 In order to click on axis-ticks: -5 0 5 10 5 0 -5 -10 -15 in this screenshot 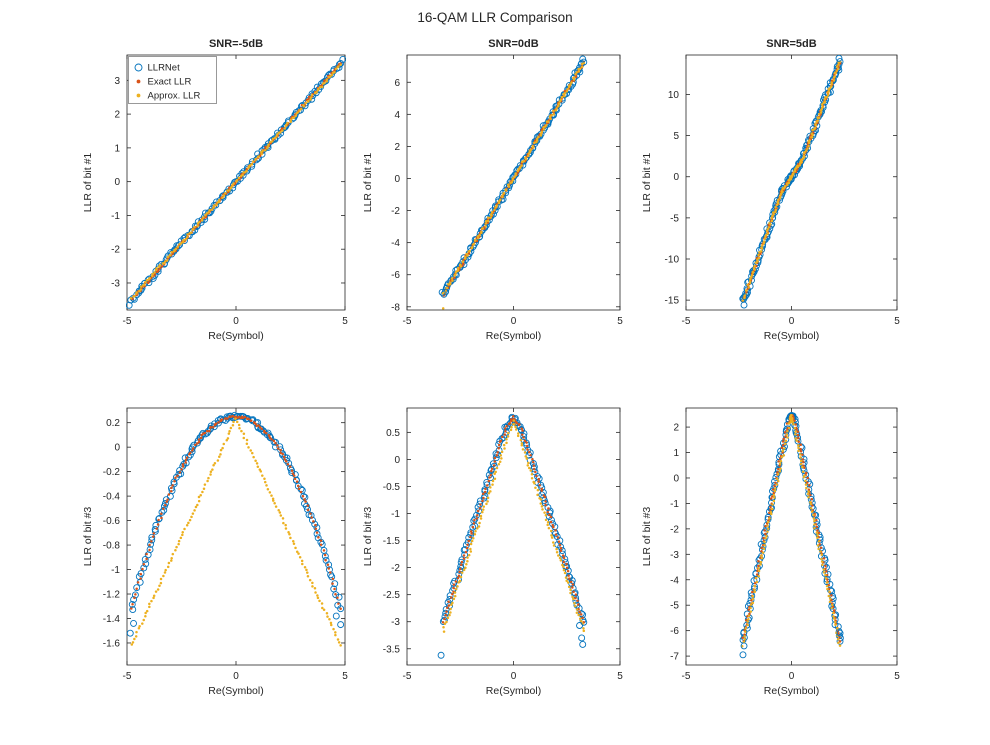, I will do `click(782, 191)`.